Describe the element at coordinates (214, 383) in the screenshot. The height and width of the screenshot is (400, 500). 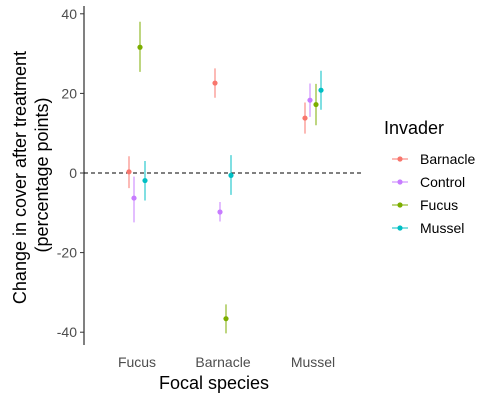
I see `x-axis-title: Focal species` at that location.